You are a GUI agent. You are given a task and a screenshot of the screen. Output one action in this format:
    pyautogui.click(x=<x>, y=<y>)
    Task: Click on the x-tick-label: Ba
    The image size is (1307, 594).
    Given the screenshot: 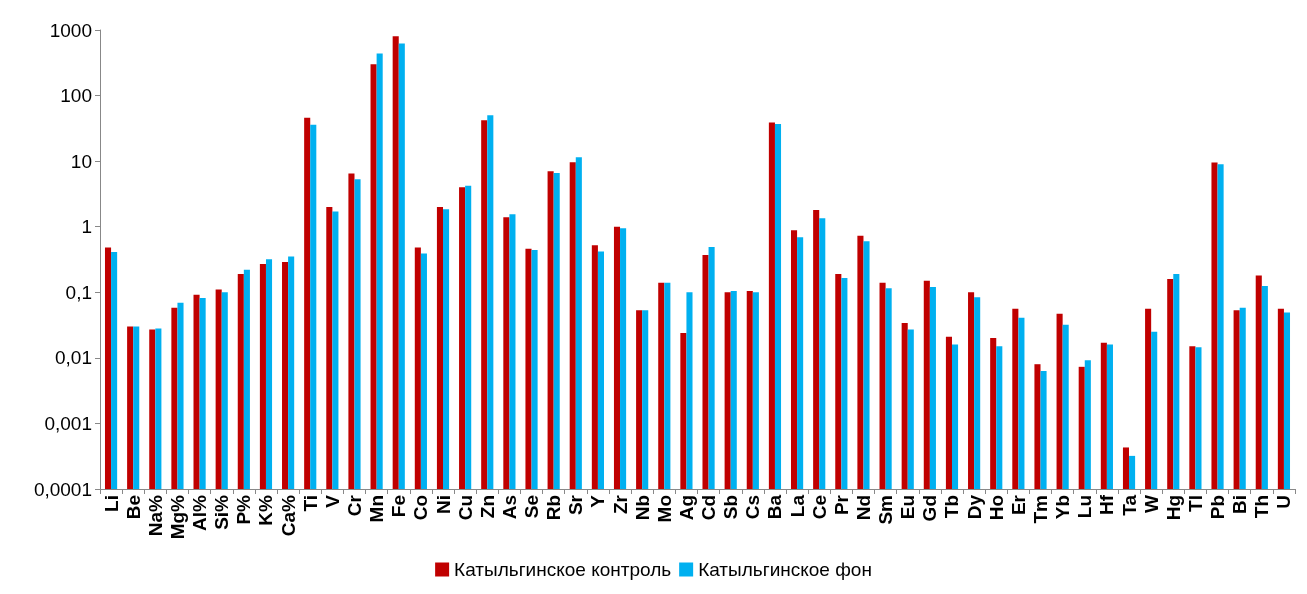 What is the action you would take?
    pyautogui.click(x=775, y=507)
    